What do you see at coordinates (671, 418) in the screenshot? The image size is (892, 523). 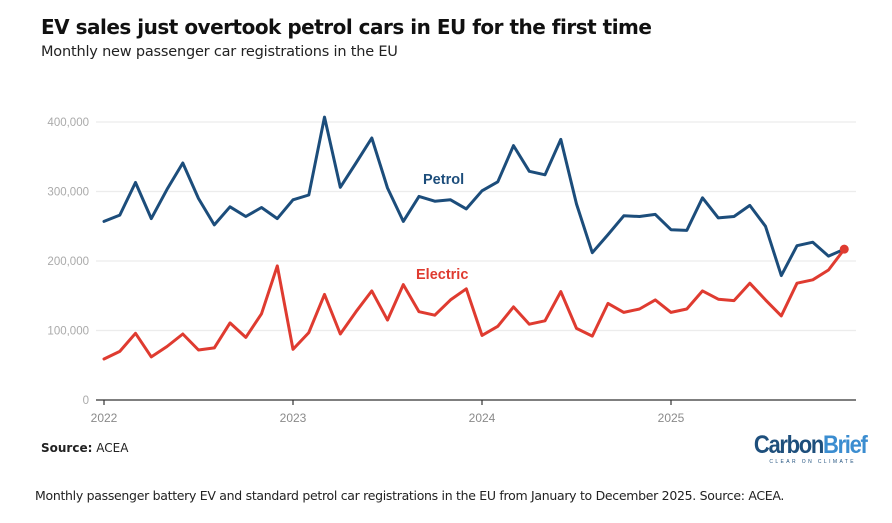 I see `x-tick-label: 2025` at bounding box center [671, 418].